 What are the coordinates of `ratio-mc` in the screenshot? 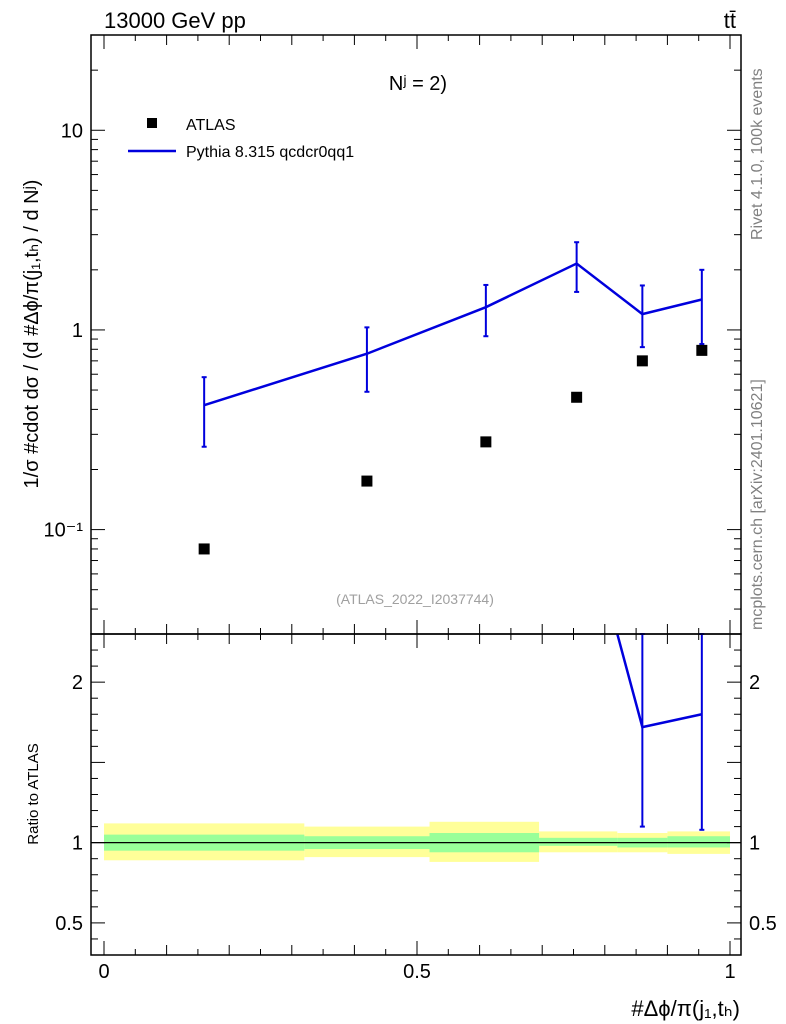 It's located at (660, 732).